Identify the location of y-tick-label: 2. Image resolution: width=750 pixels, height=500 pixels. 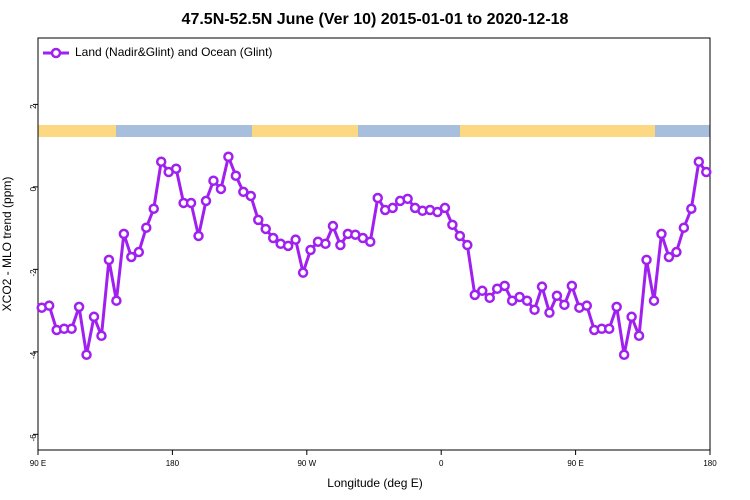
(33, 106).